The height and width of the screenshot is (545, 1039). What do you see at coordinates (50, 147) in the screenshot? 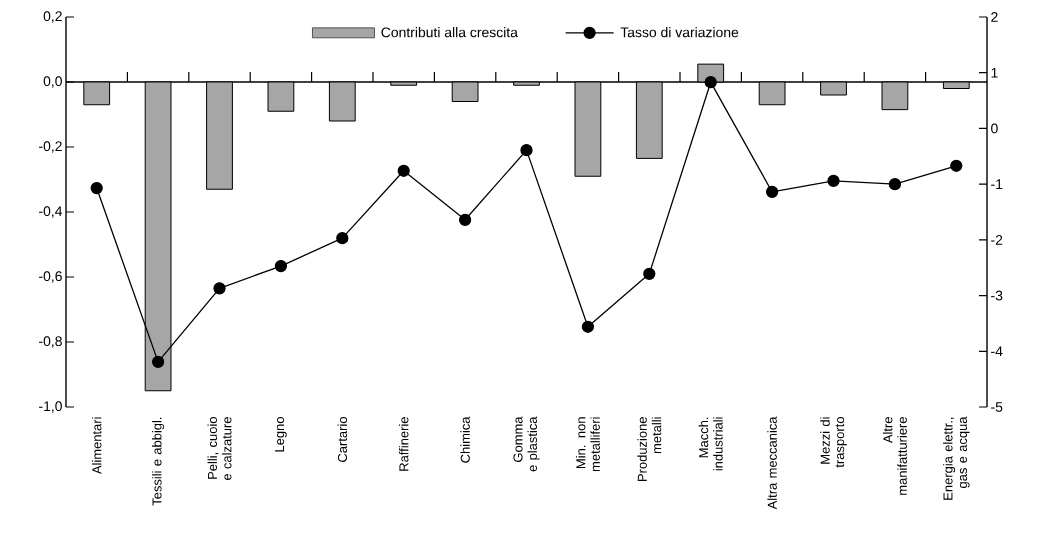
I see `y-tick-label: -0,2` at bounding box center [50, 147].